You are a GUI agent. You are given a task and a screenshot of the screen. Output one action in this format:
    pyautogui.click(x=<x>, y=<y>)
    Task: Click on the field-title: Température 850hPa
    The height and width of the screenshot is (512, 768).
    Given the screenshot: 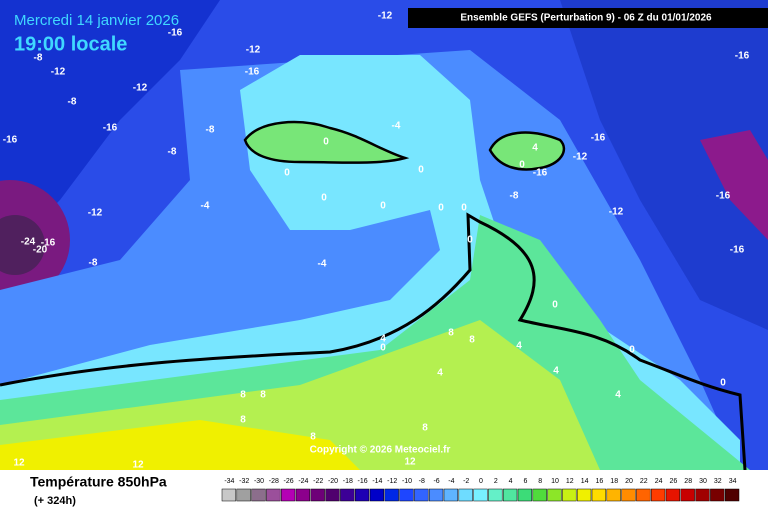 What is the action you would take?
    pyautogui.click(x=98, y=482)
    